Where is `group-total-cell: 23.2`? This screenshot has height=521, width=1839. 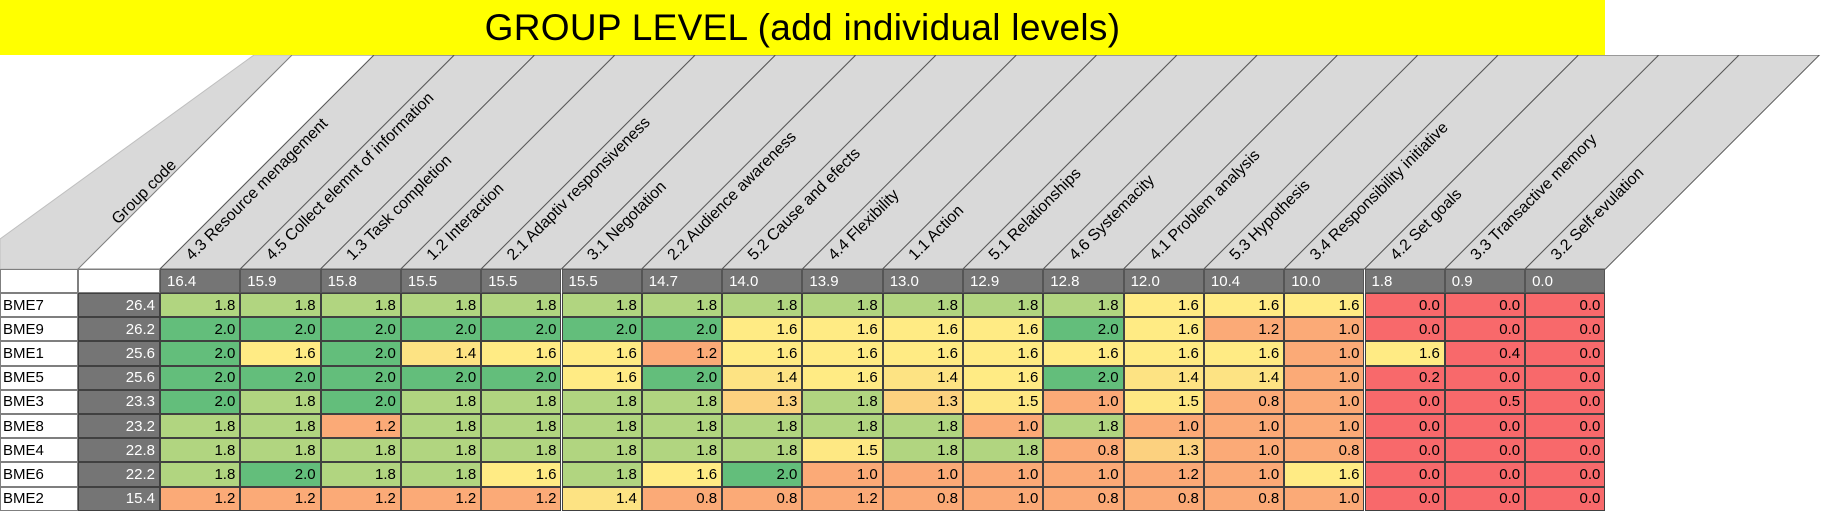 group-total-cell: 23.2 is located at coordinates (119, 426).